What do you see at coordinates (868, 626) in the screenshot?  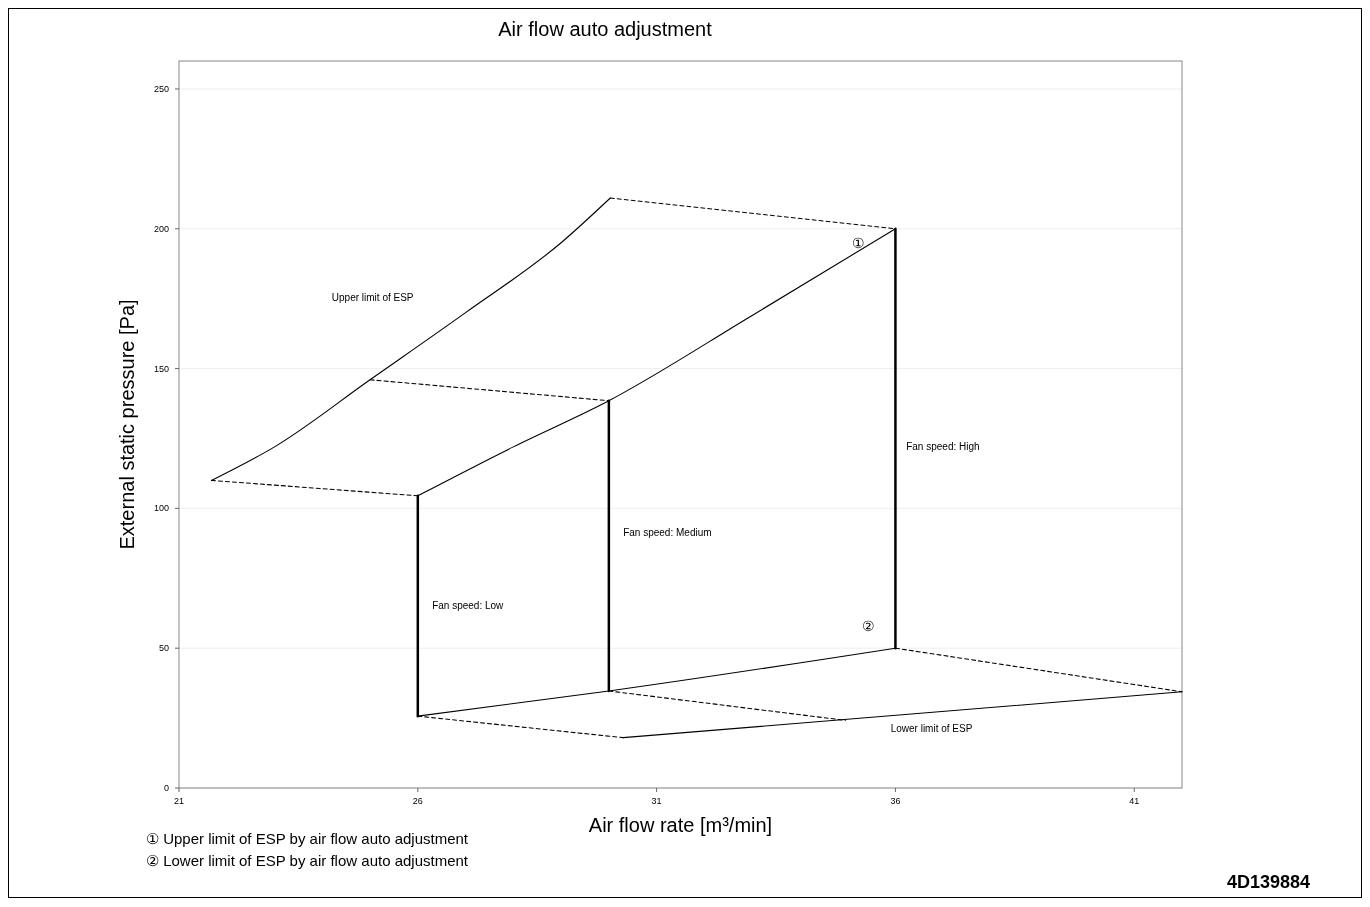 I see `annotation: ②` at bounding box center [868, 626].